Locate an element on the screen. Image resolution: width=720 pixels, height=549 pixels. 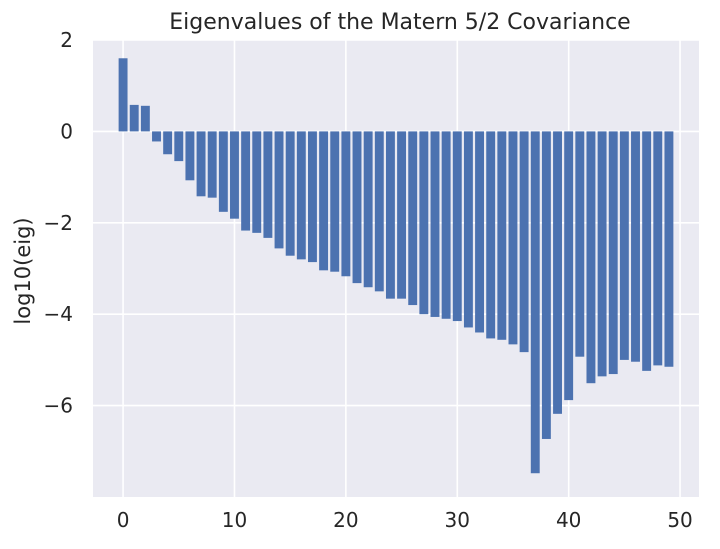
y-tick-labels: 2 0 −2 −4 −6 is located at coordinates (58, 223).